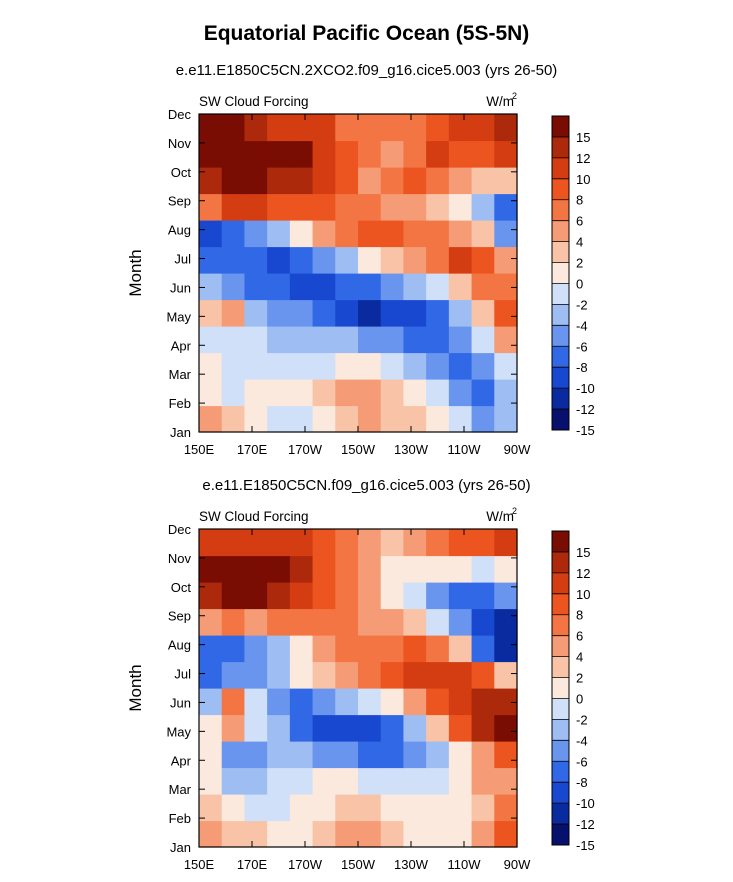 The height and width of the screenshot is (882, 733). Describe the element at coordinates (583, 137) in the screenshot. I see `colorbar-label: 15` at that location.